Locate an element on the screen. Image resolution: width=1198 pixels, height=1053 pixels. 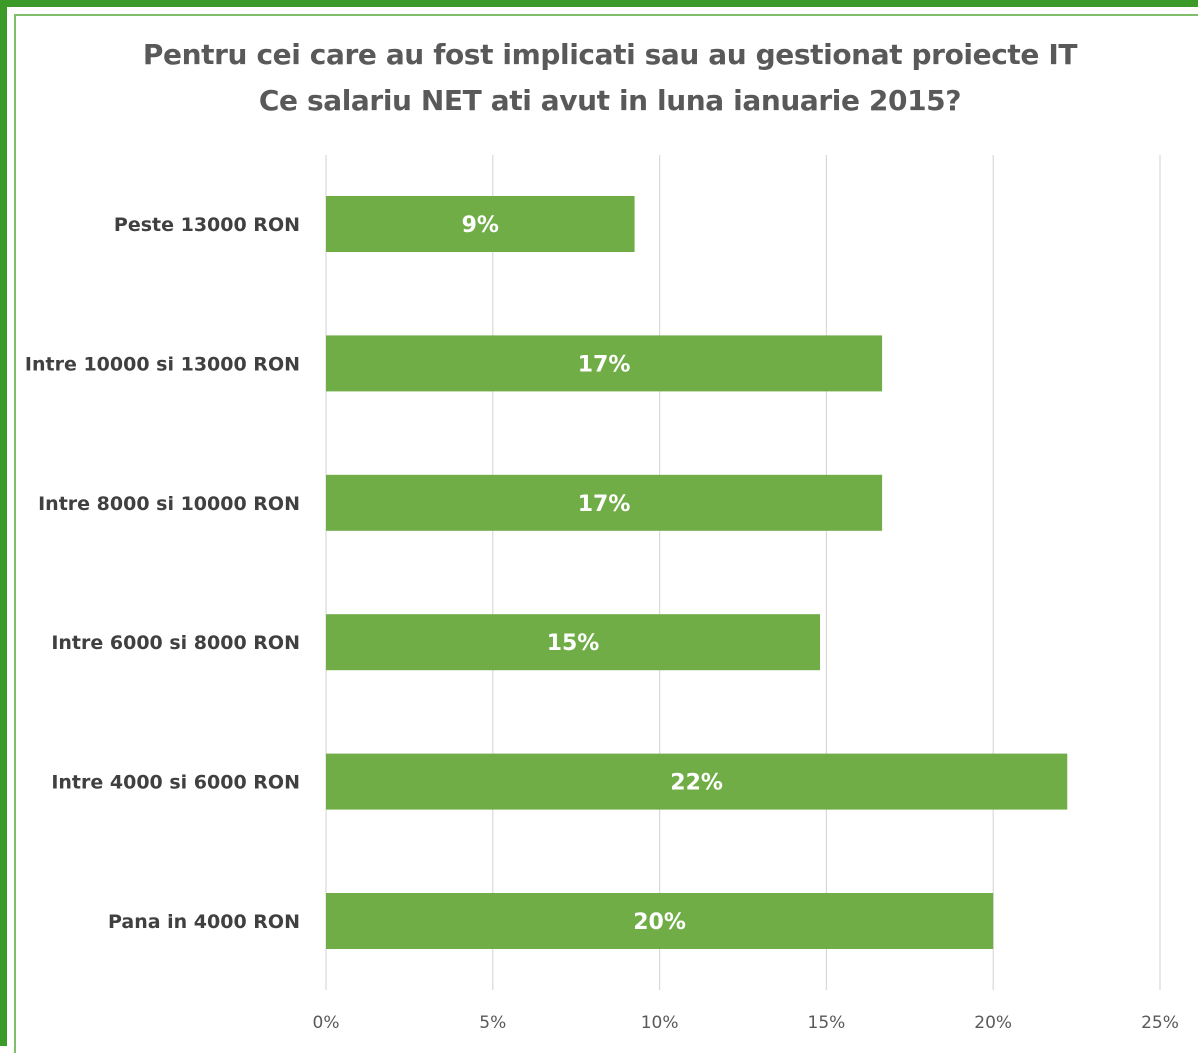
data-label: 22% is located at coordinates (696, 783).